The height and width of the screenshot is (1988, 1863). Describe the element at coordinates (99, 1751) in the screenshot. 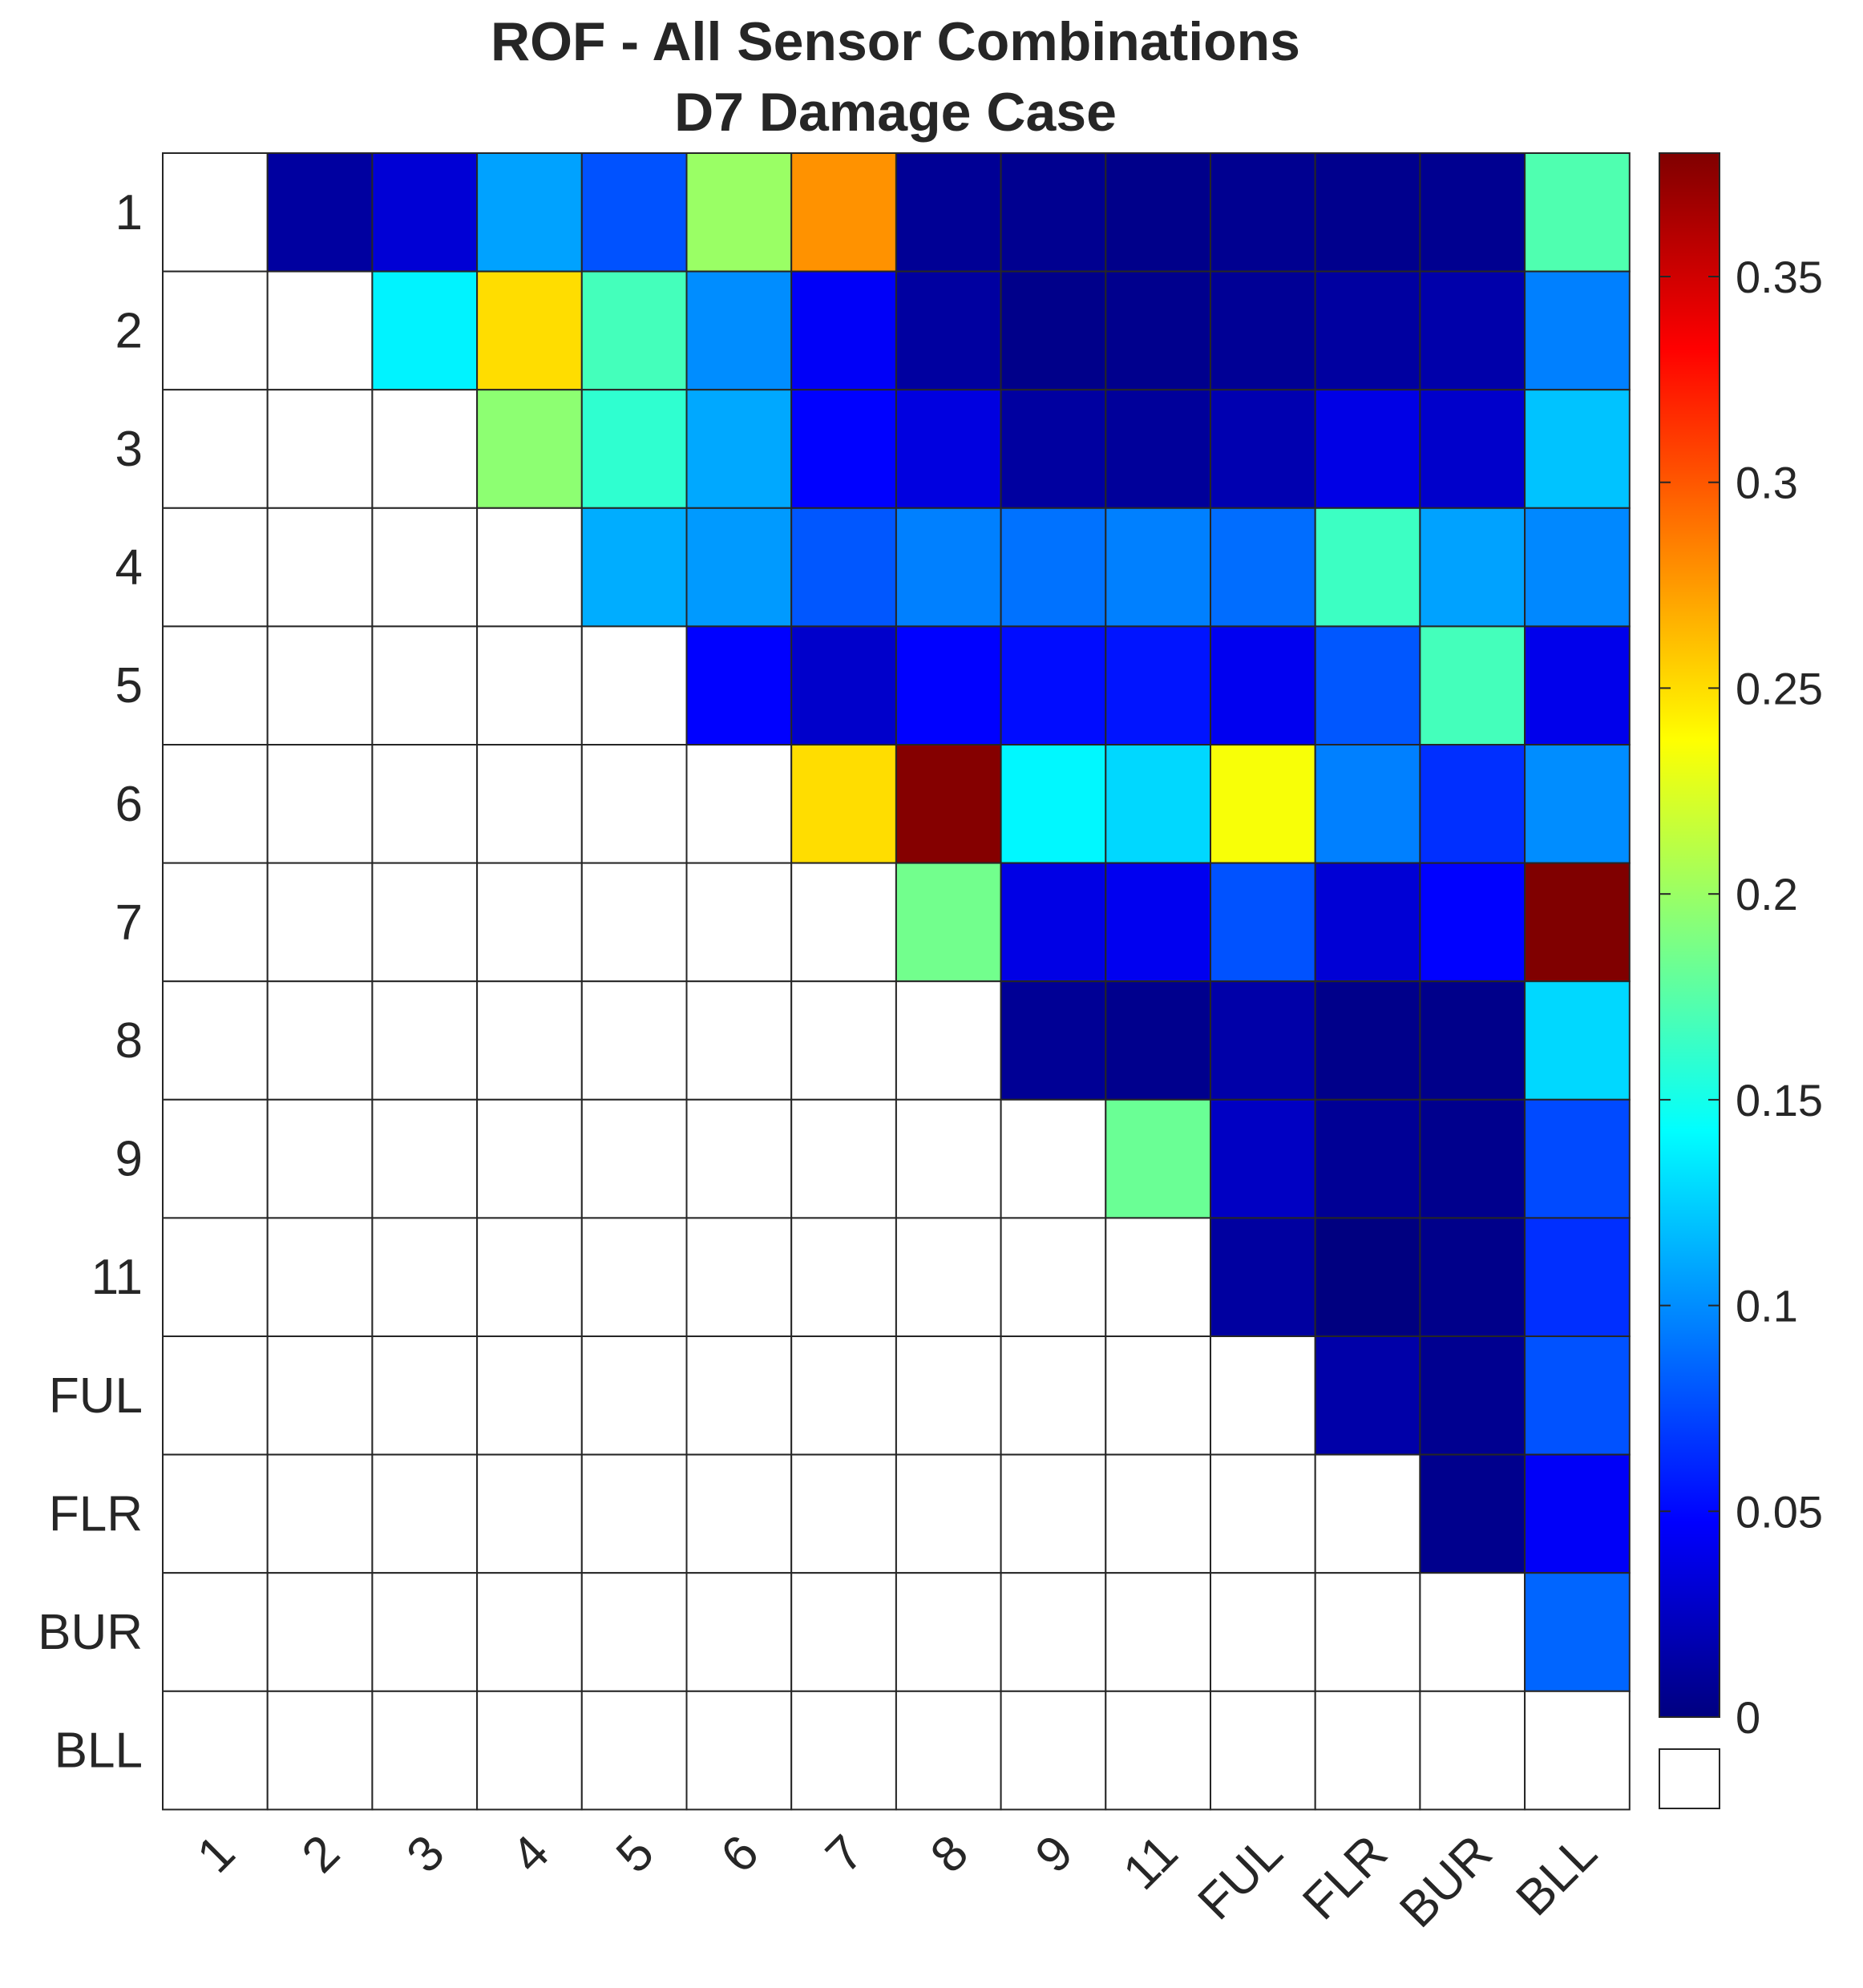

I see `row-label-14: BLL` at that location.